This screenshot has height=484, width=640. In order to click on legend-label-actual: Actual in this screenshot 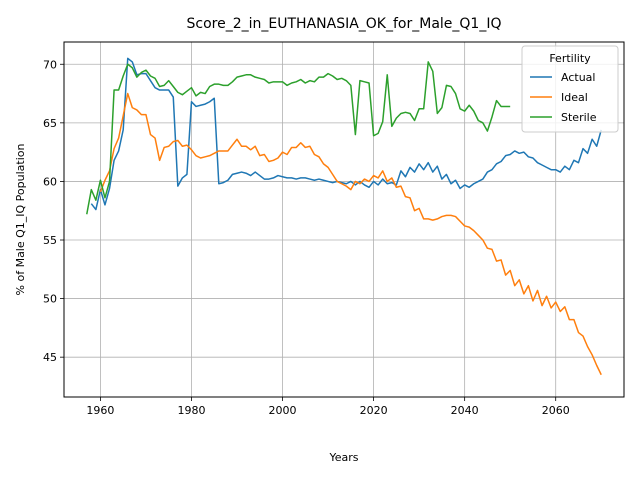, I will do `click(578, 77)`.